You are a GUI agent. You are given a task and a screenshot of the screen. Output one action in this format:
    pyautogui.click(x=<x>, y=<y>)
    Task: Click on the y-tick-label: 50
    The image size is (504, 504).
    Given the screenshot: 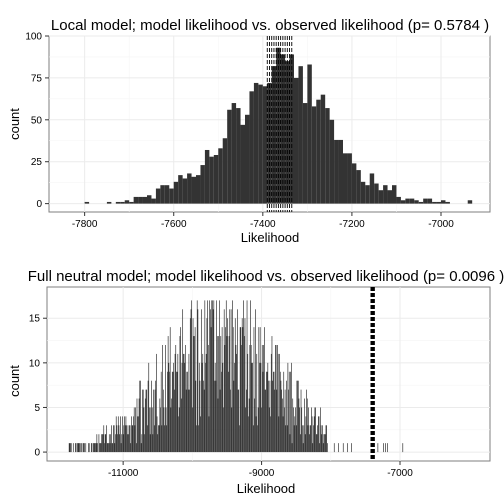 What is the action you would take?
    pyautogui.click(x=37, y=120)
    